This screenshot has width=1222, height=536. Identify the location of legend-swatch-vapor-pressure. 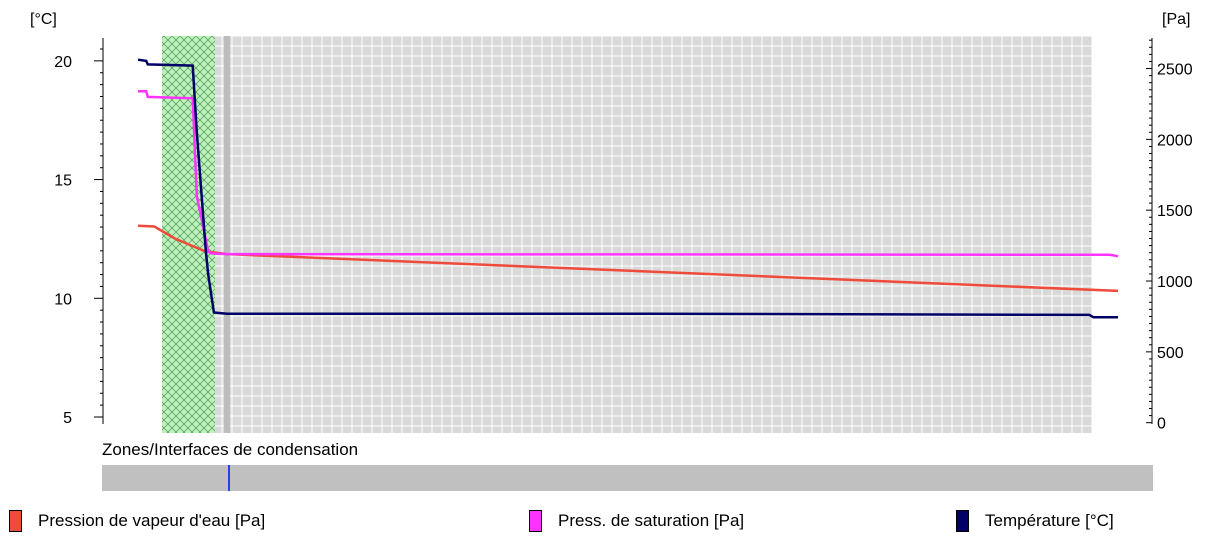
(15, 521).